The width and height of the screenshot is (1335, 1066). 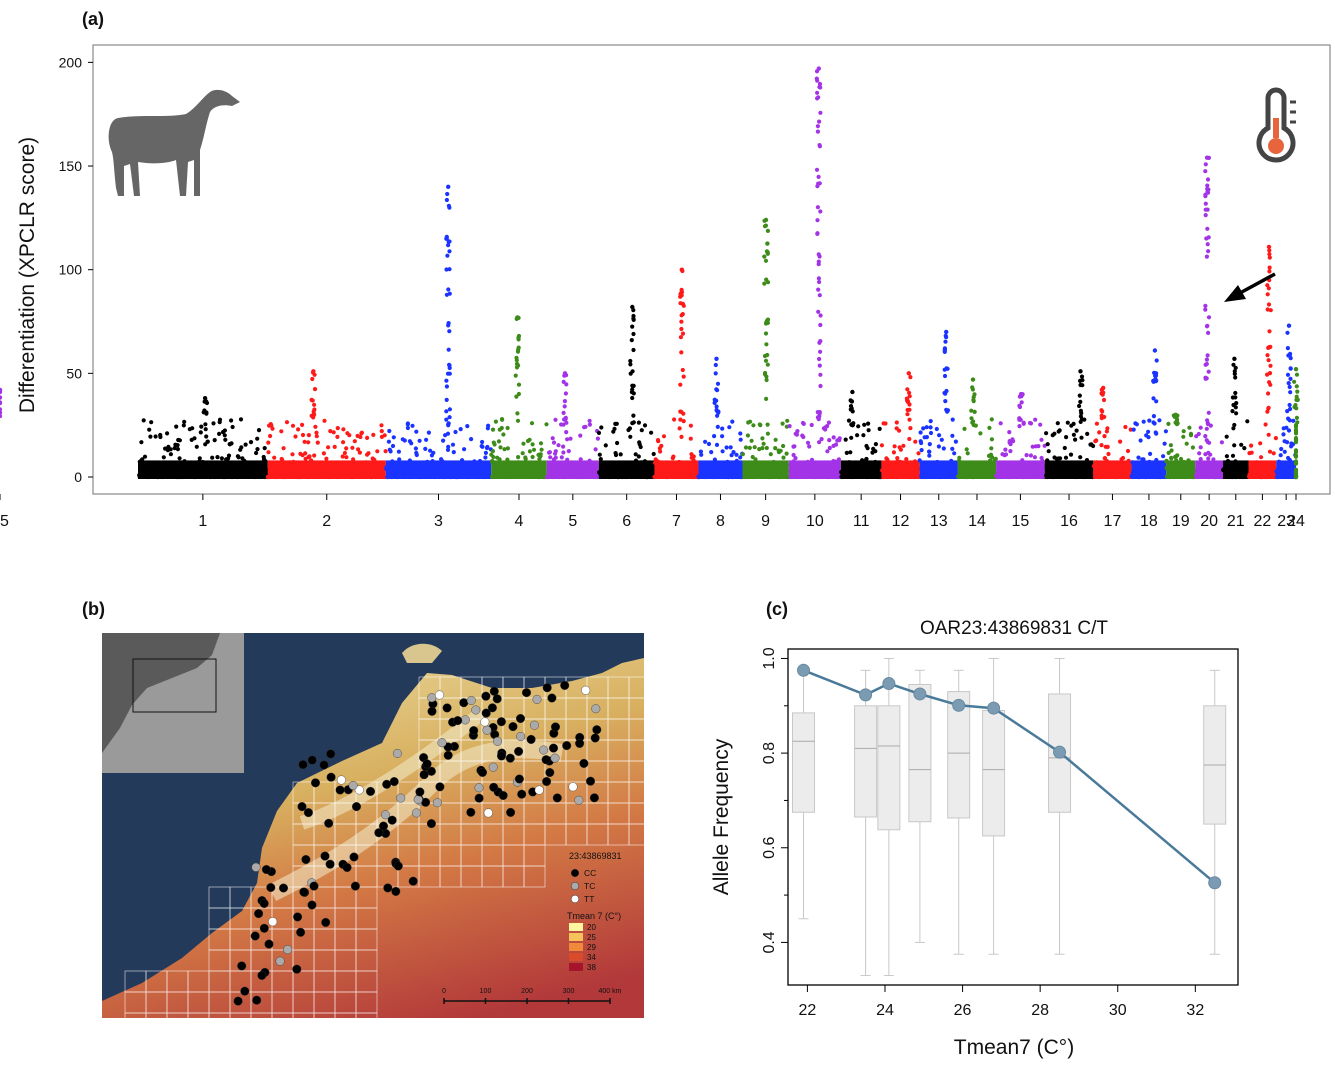 What do you see at coordinates (1286, 521) in the screenshot?
I see `chromosome-label-23: 23` at bounding box center [1286, 521].